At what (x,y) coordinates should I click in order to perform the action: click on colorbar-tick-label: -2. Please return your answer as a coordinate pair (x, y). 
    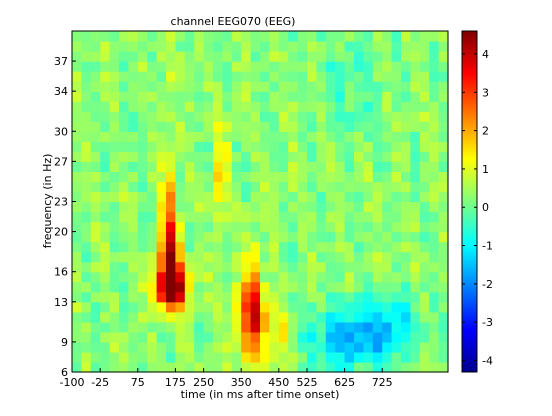
    Looking at the image, I should click on (487, 284).